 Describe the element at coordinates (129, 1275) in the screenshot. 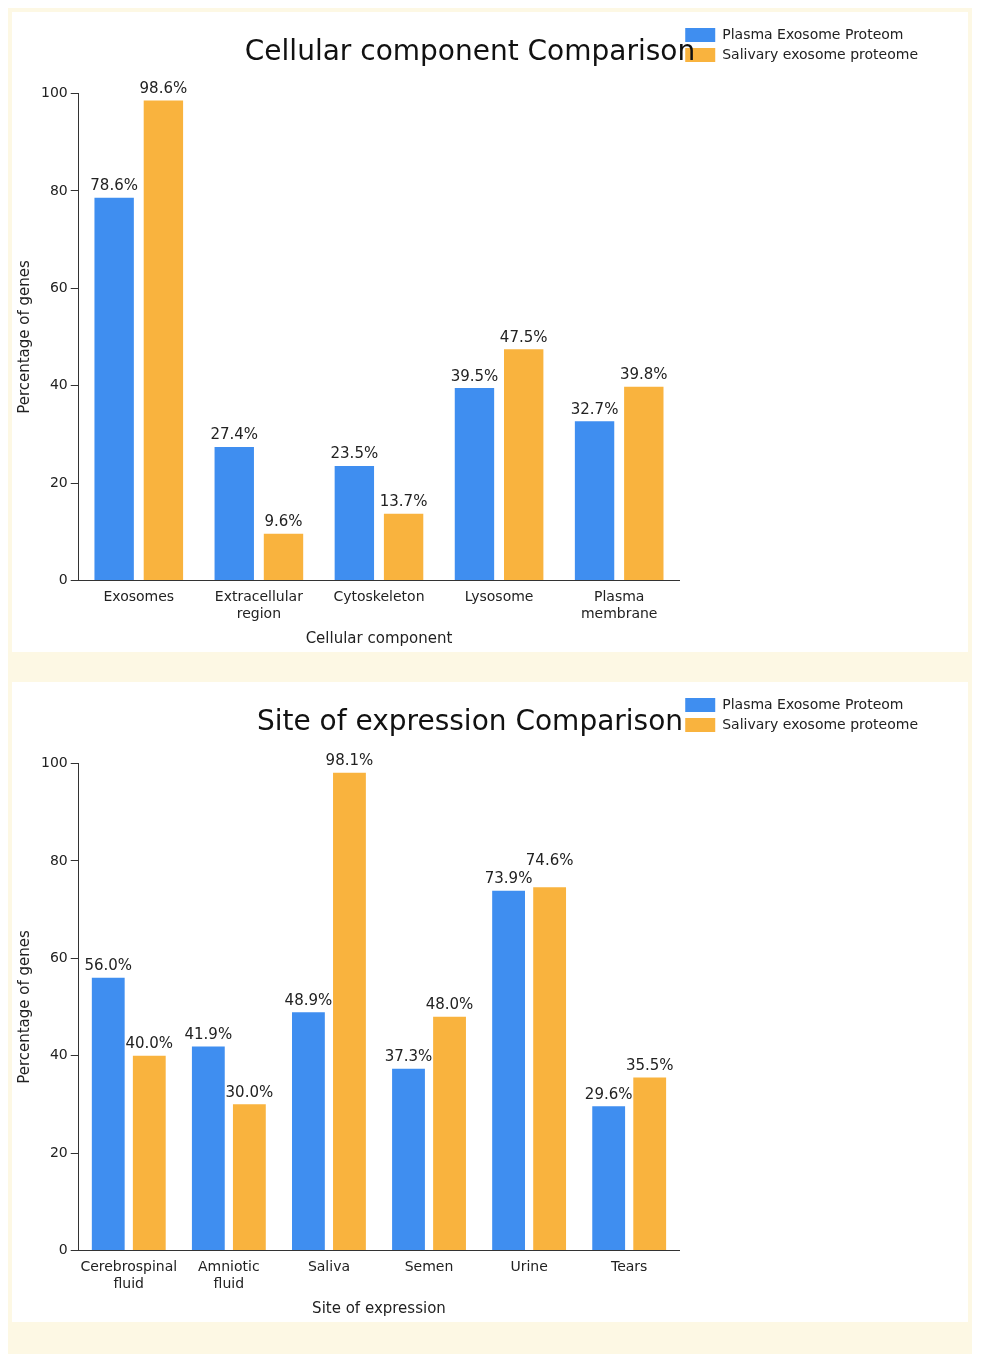

I see `x-tick-label: Cerebrospinal fluid` at that location.